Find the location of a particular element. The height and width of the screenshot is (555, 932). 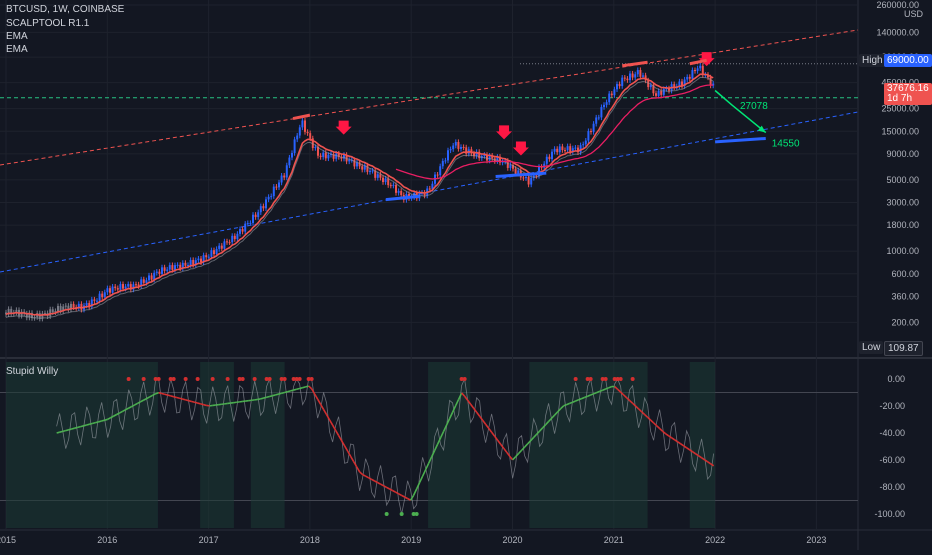

indicator-label-ema-1: EMA is located at coordinates (17, 37).